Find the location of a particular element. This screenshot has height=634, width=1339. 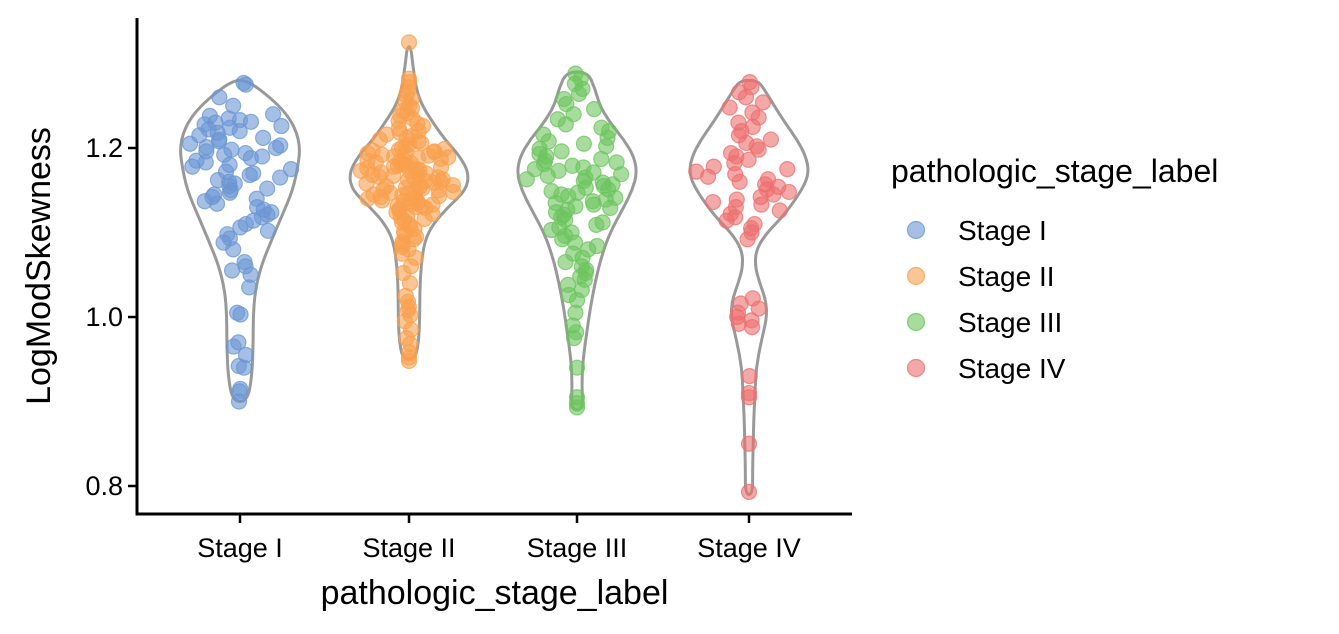

legend-title: pathologic_stage_label is located at coordinates (1054, 171).